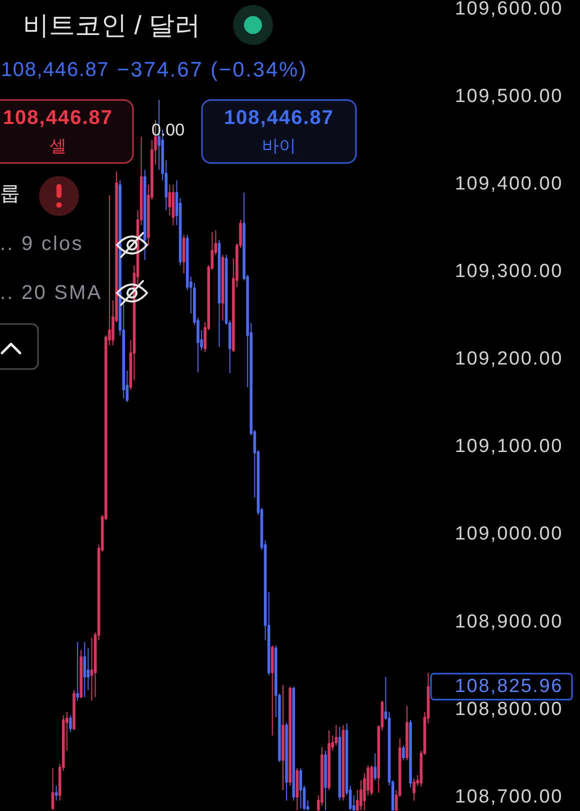  Describe the element at coordinates (508, 687) in the screenshot. I see `text: 108,825.96` at that location.